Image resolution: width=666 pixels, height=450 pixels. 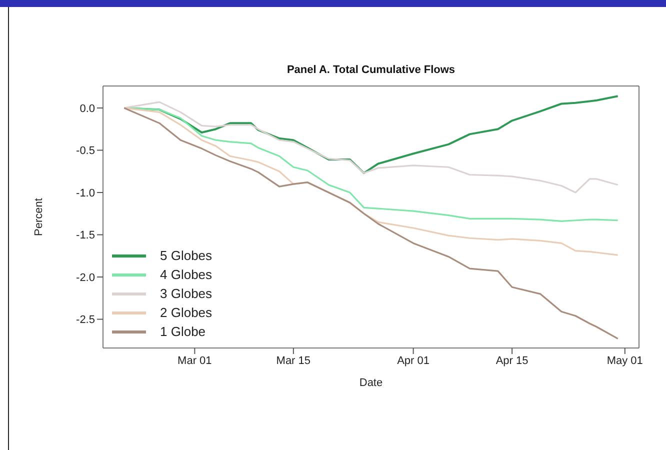 I want to click on x-tick-label: Apr 15, so click(x=512, y=360).